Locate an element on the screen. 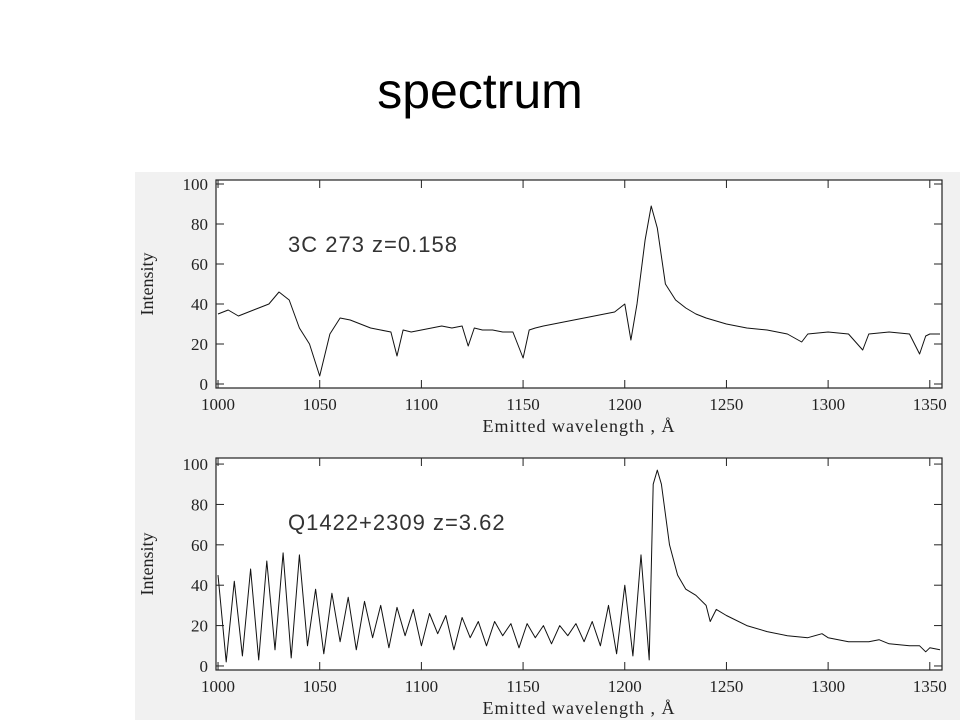  slide-title: spectrum is located at coordinates (480, 91).